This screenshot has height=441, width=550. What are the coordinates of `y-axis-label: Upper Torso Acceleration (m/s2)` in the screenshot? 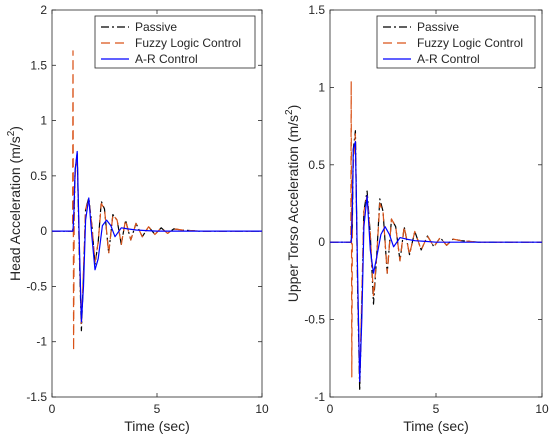 It's located at (292, 204).